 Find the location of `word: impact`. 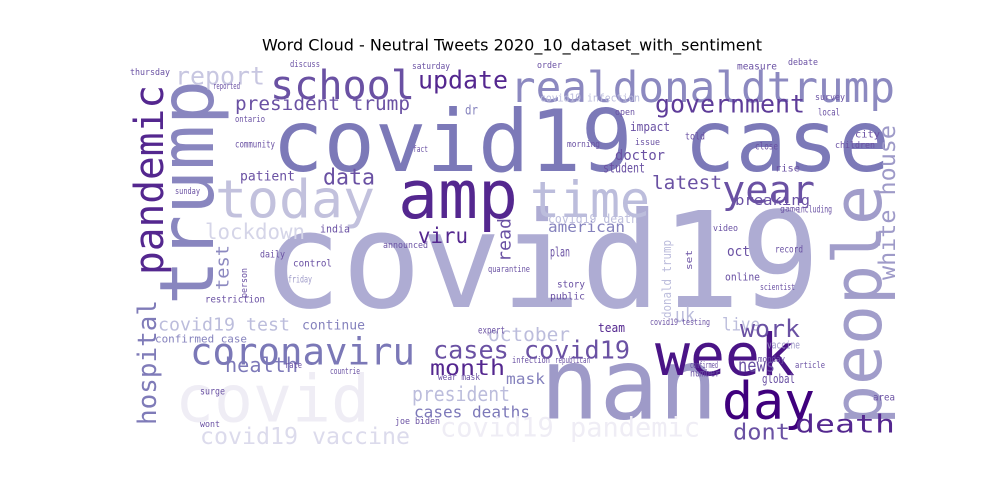

word: impact is located at coordinates (650, 127).